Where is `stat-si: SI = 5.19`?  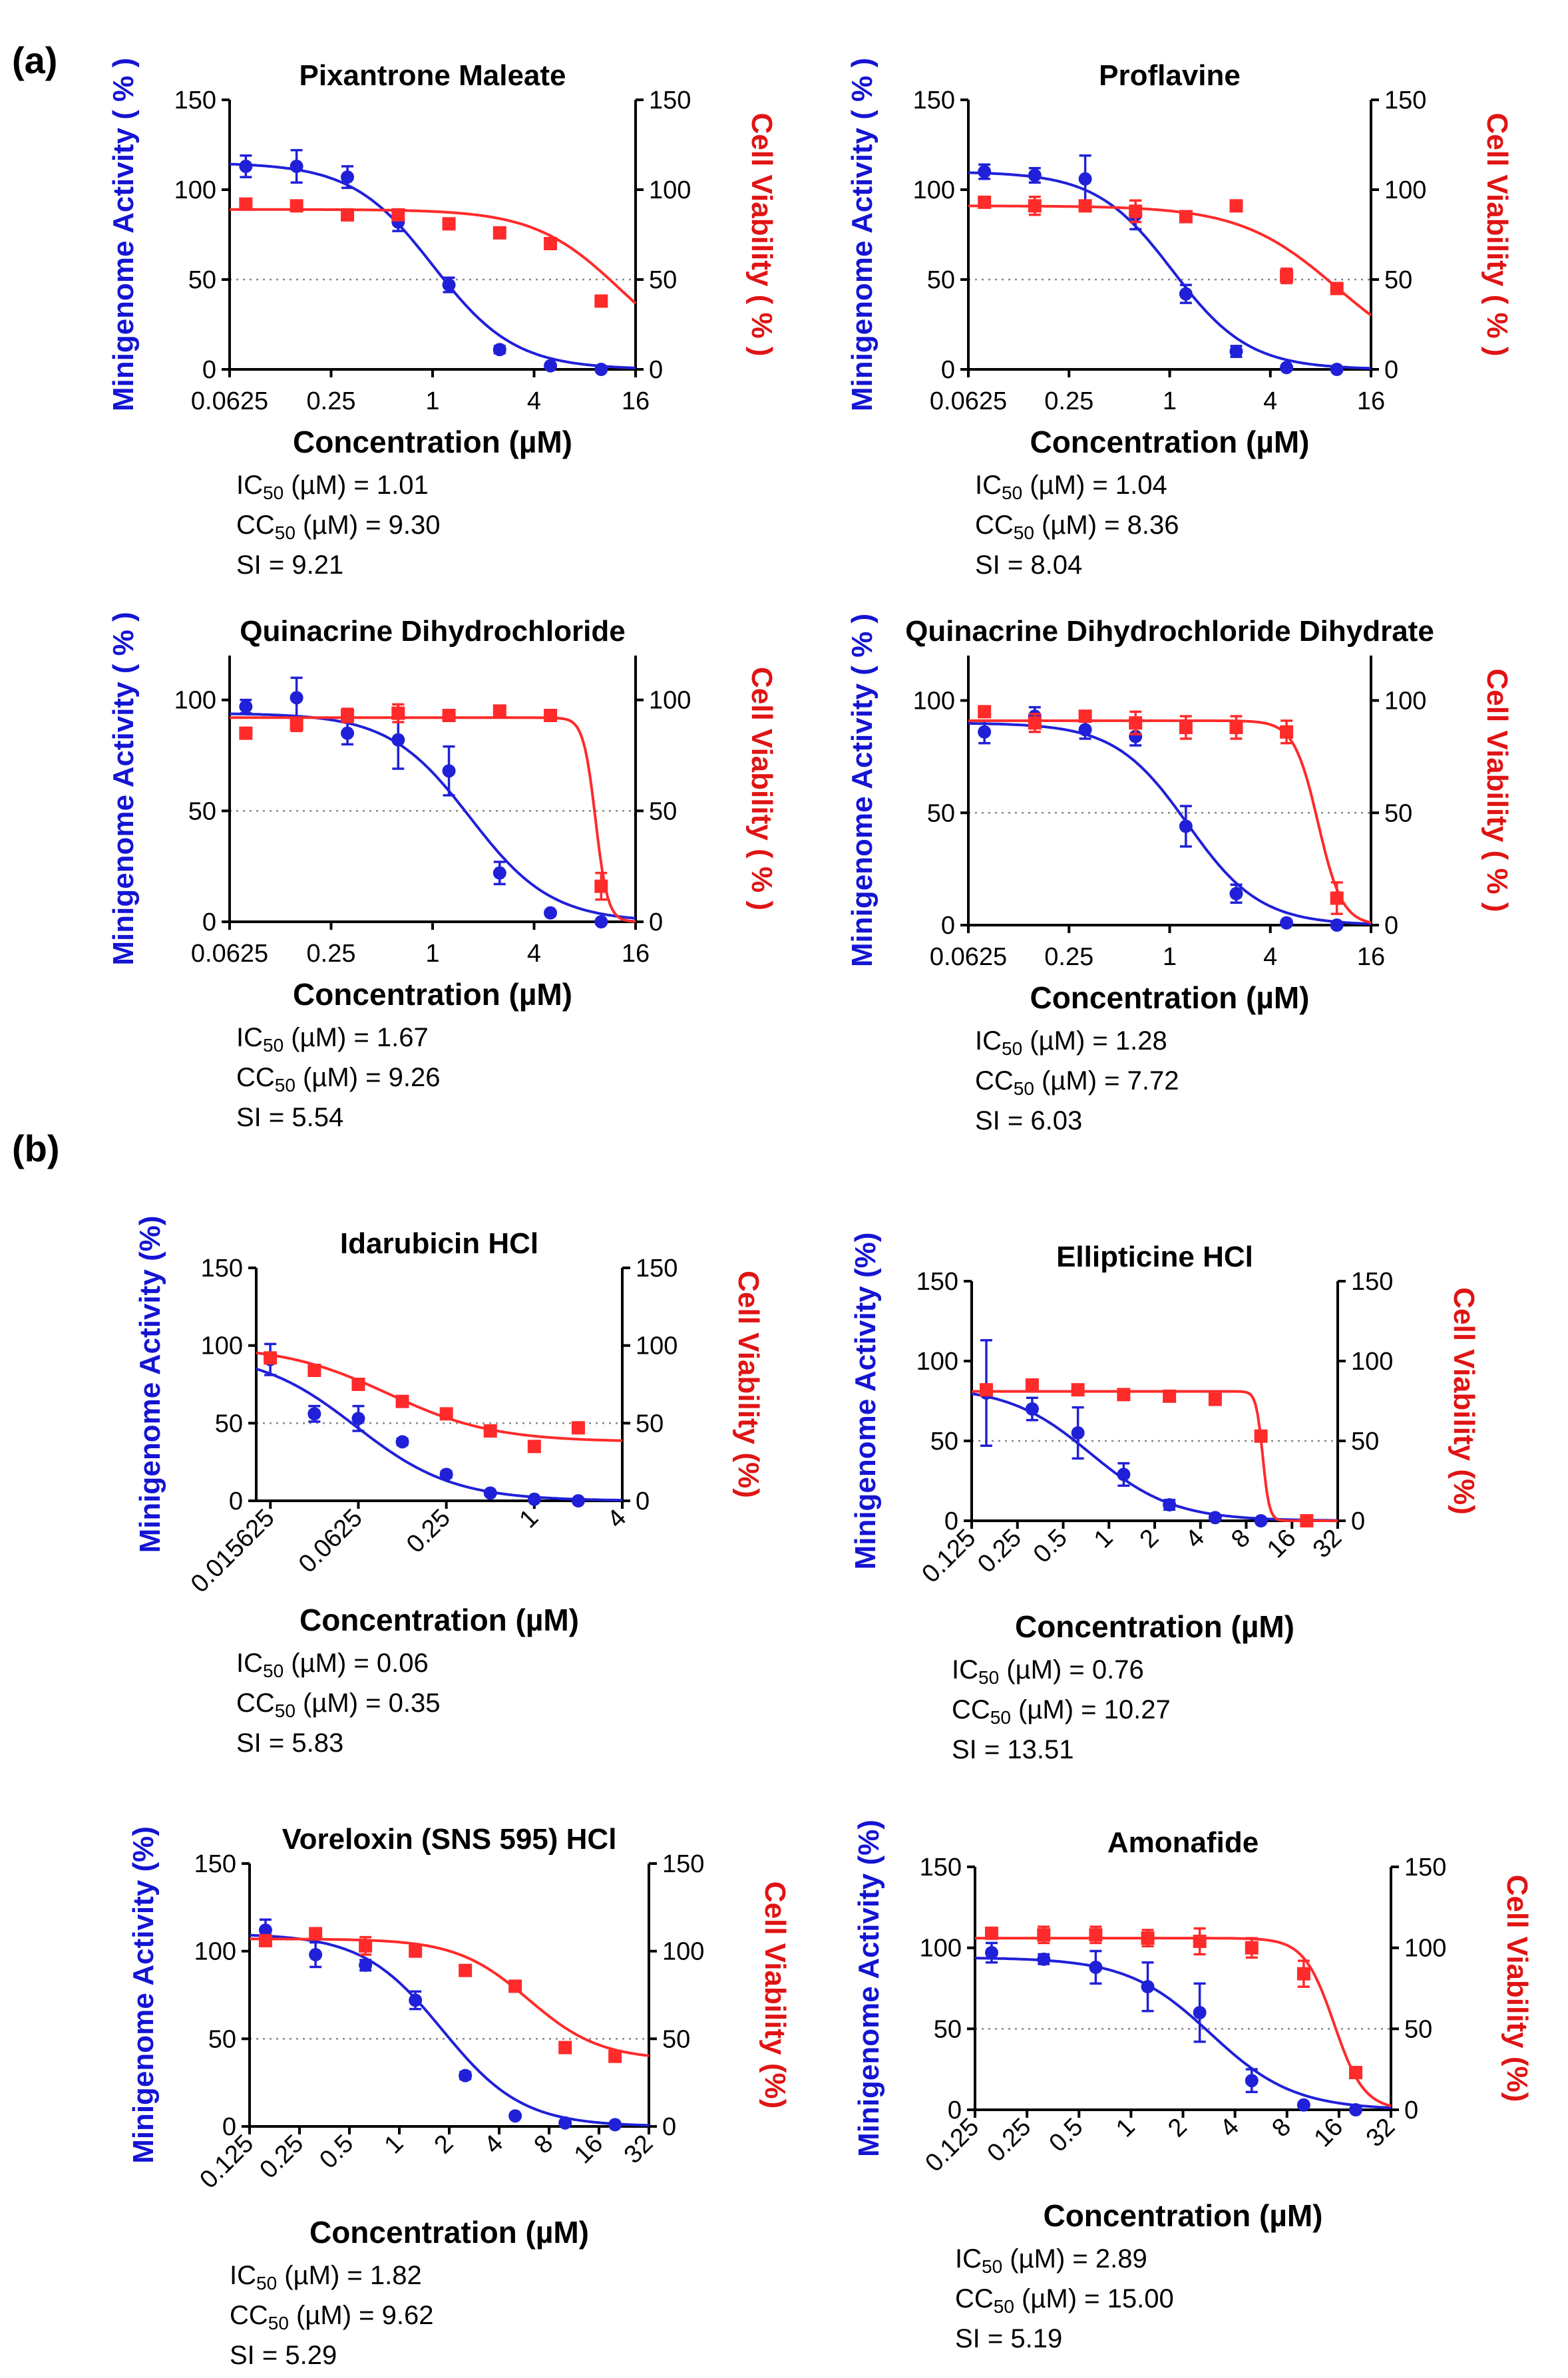
stat-si: SI = 5.19 is located at coordinates (1008, 2338).